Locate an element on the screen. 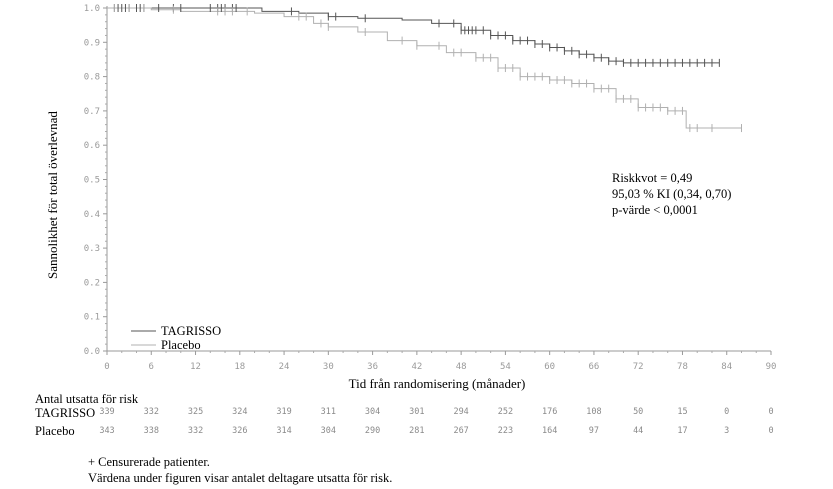 The height and width of the screenshot is (489, 833). x-tick-label: 78 is located at coordinates (682, 367).